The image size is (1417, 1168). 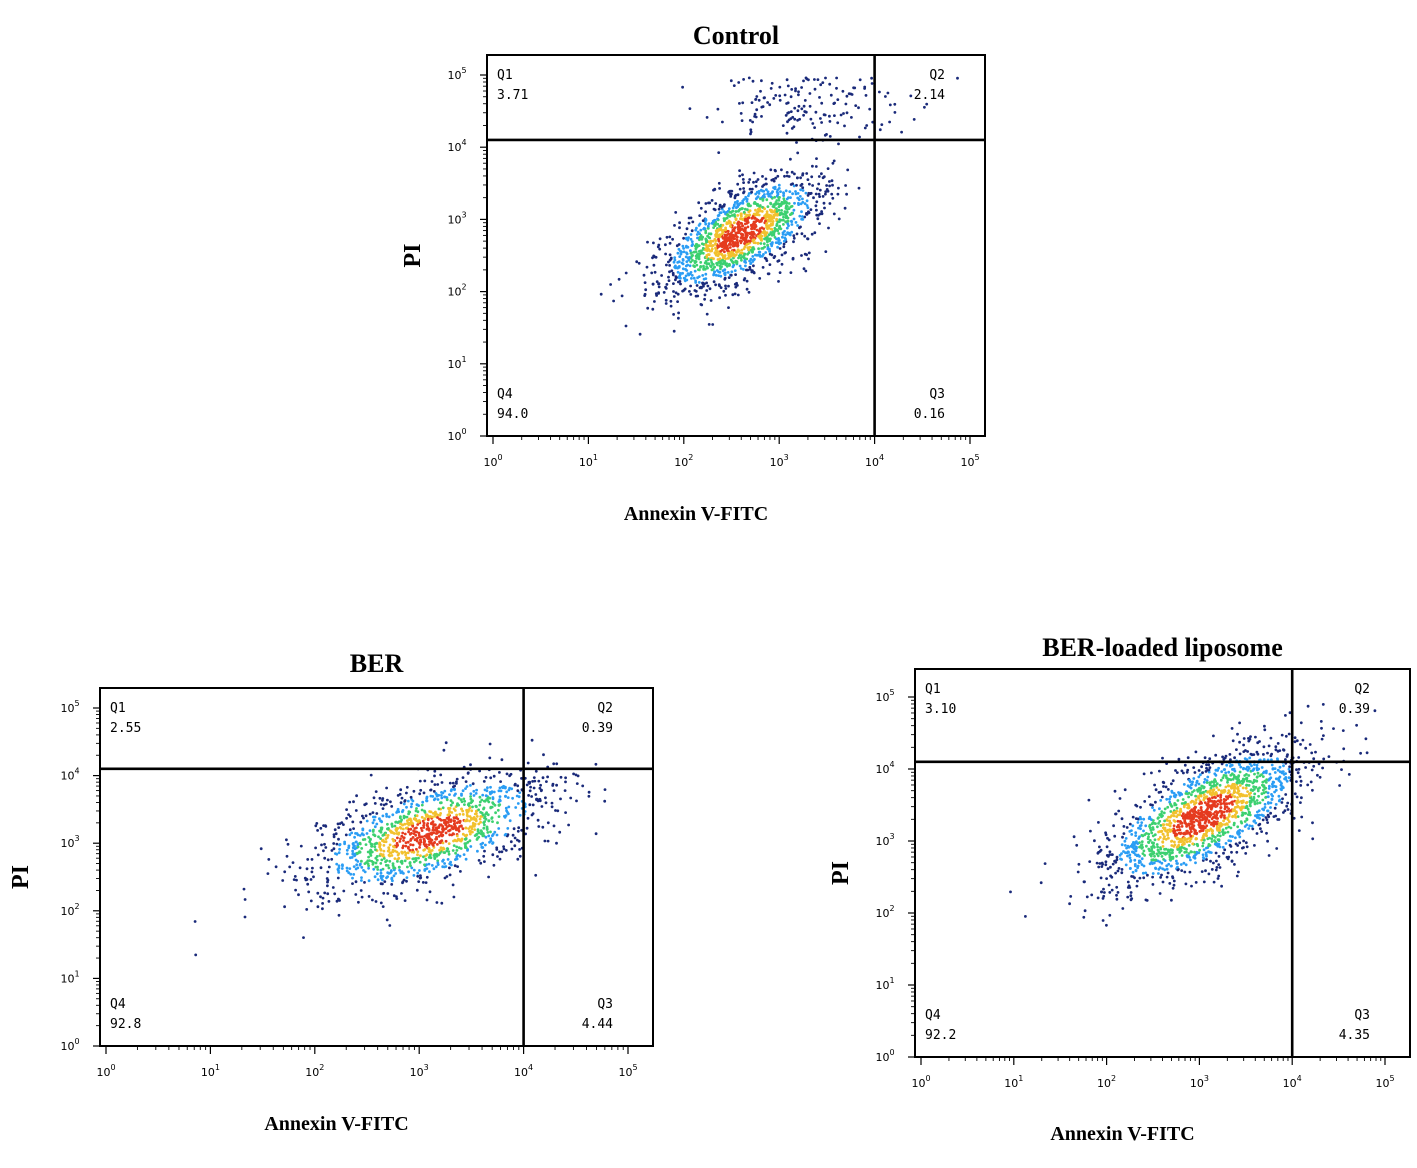 What do you see at coordinates (456, 146) in the screenshot?
I see `y-tick-label: 104` at bounding box center [456, 146].